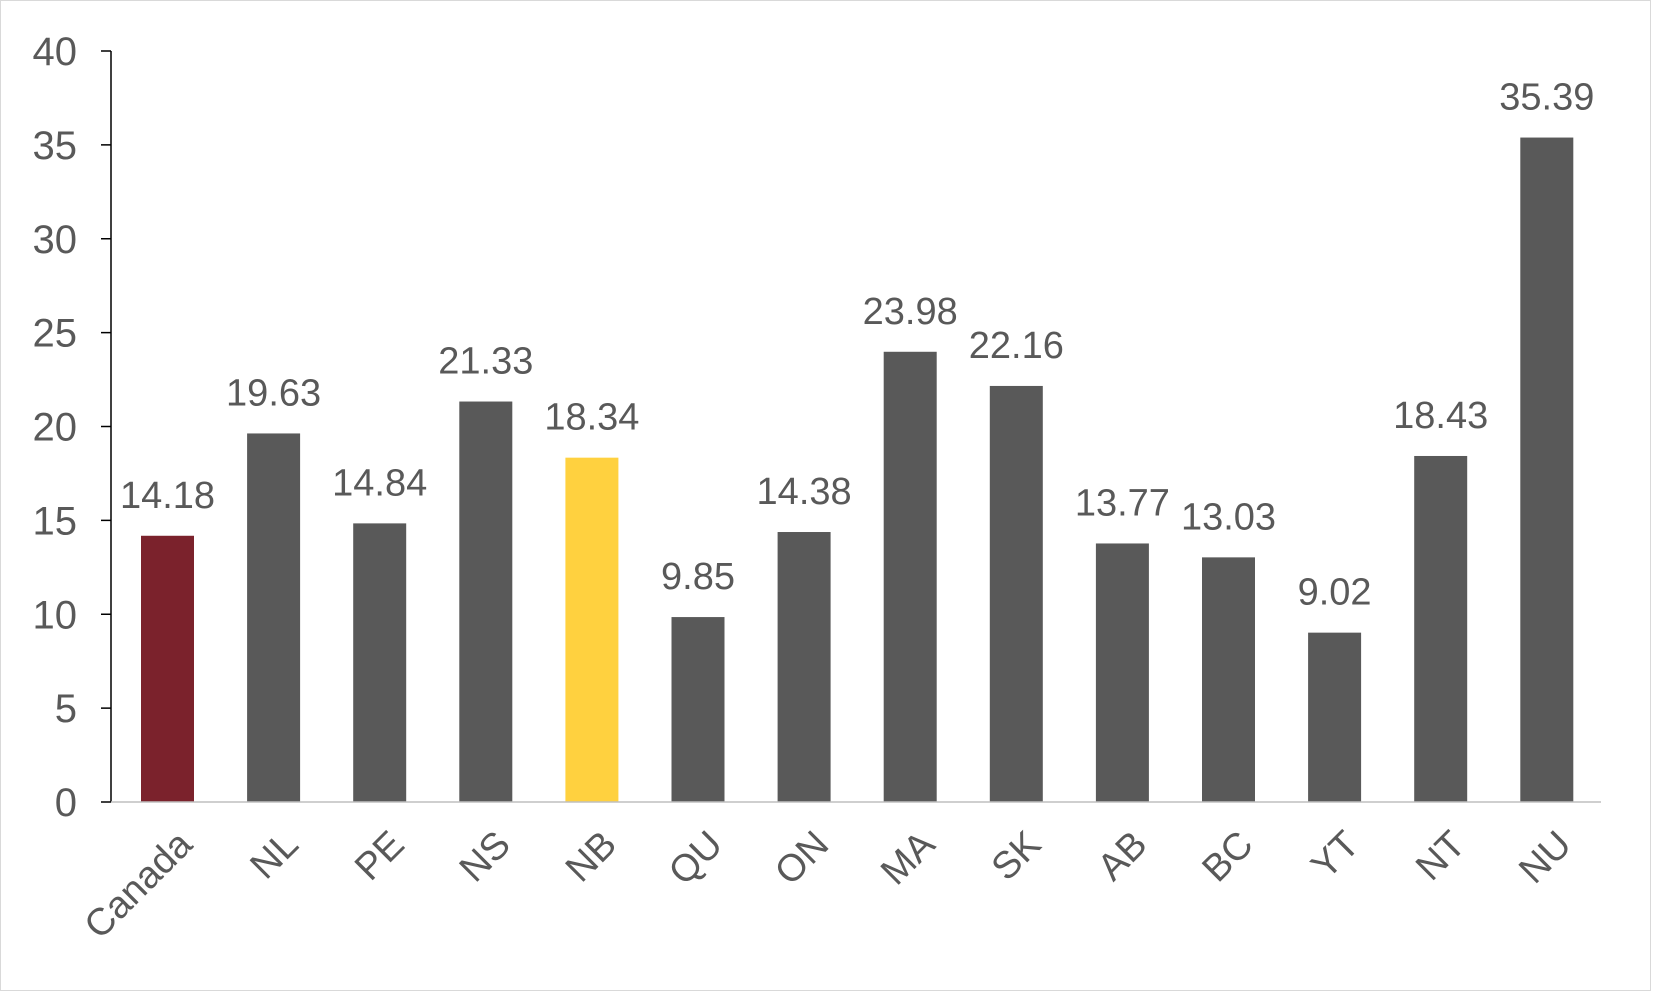 This screenshot has height=993, width=1653. What do you see at coordinates (1441, 628) in the screenshot?
I see `bar-nt` at bounding box center [1441, 628].